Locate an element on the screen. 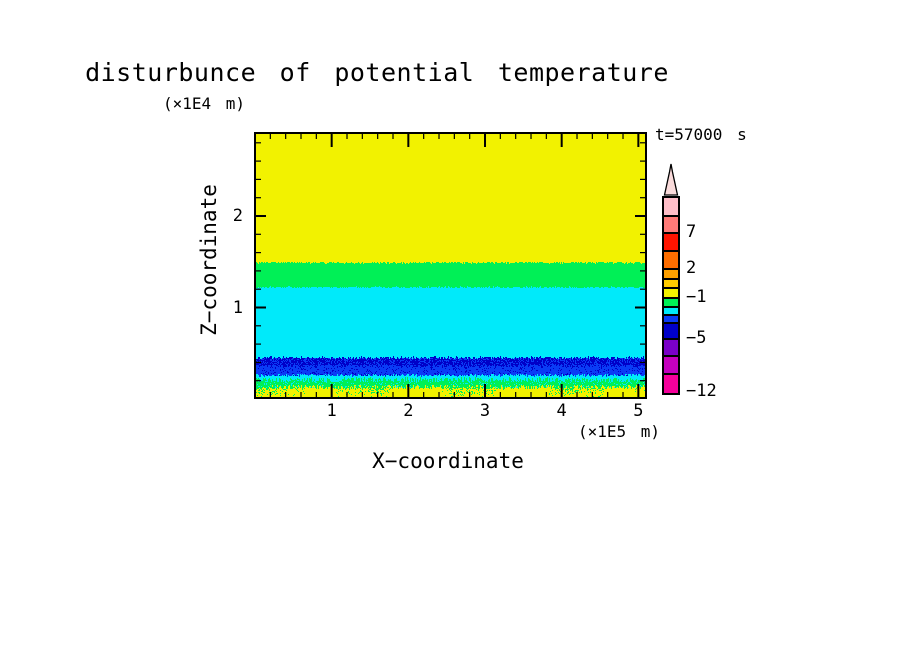  z-tick-label: 2 is located at coordinates (237, 216).